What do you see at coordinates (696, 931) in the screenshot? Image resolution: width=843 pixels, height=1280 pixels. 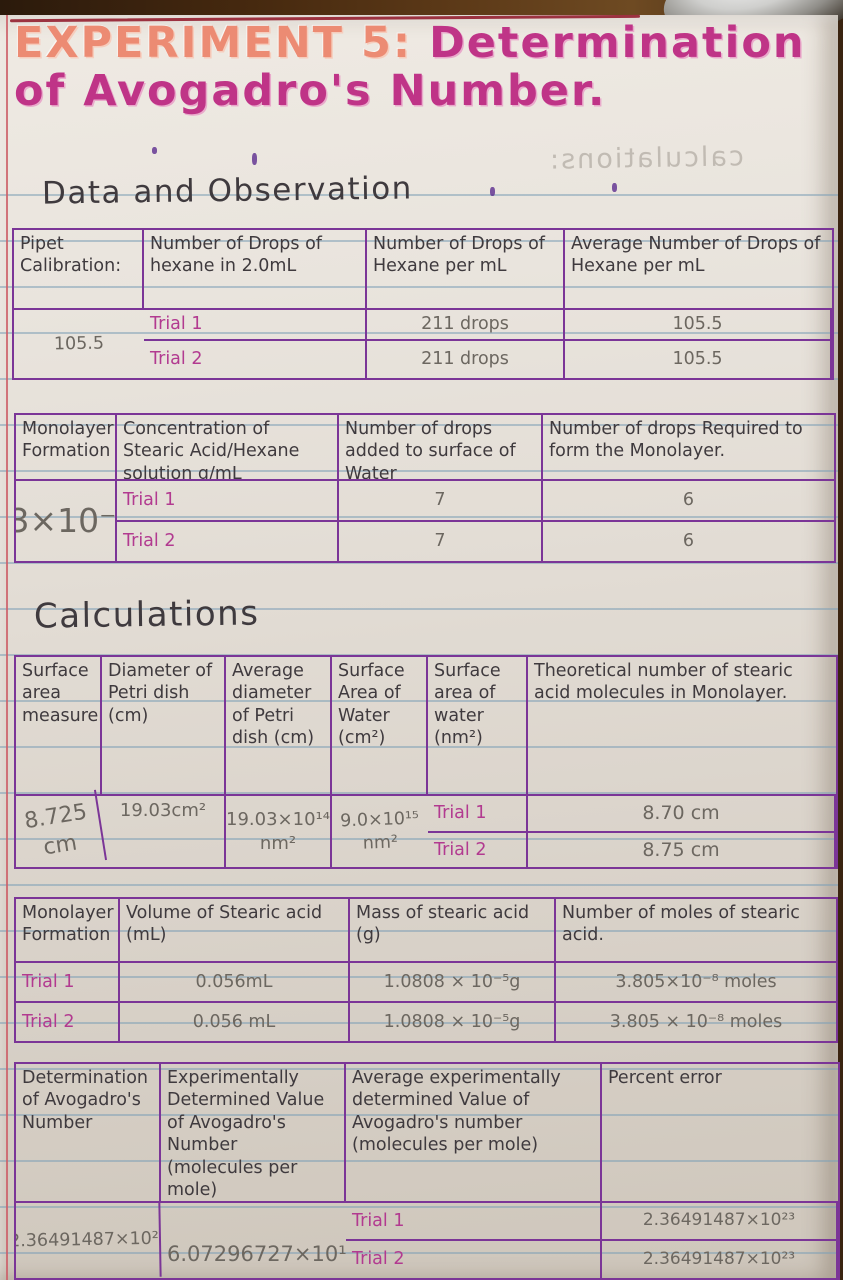 I see `column-header: Number of moles of stearic acid.` at bounding box center [696, 931].